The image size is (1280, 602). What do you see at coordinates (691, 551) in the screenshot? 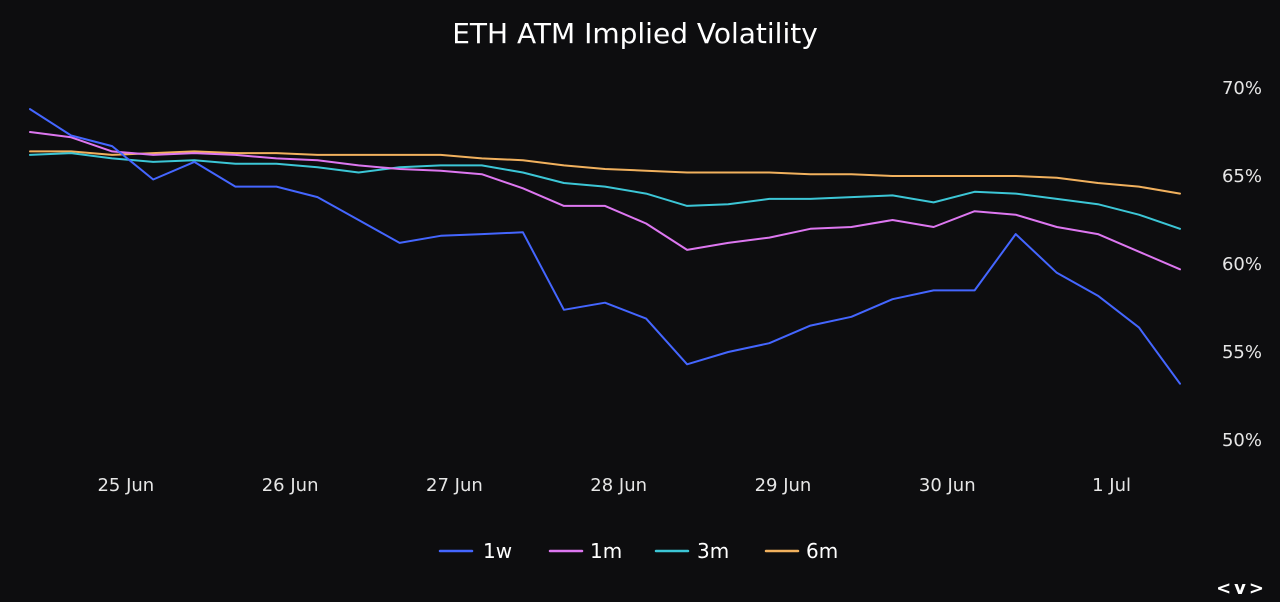
I see `legend-item-3m: 3m` at bounding box center [691, 551].